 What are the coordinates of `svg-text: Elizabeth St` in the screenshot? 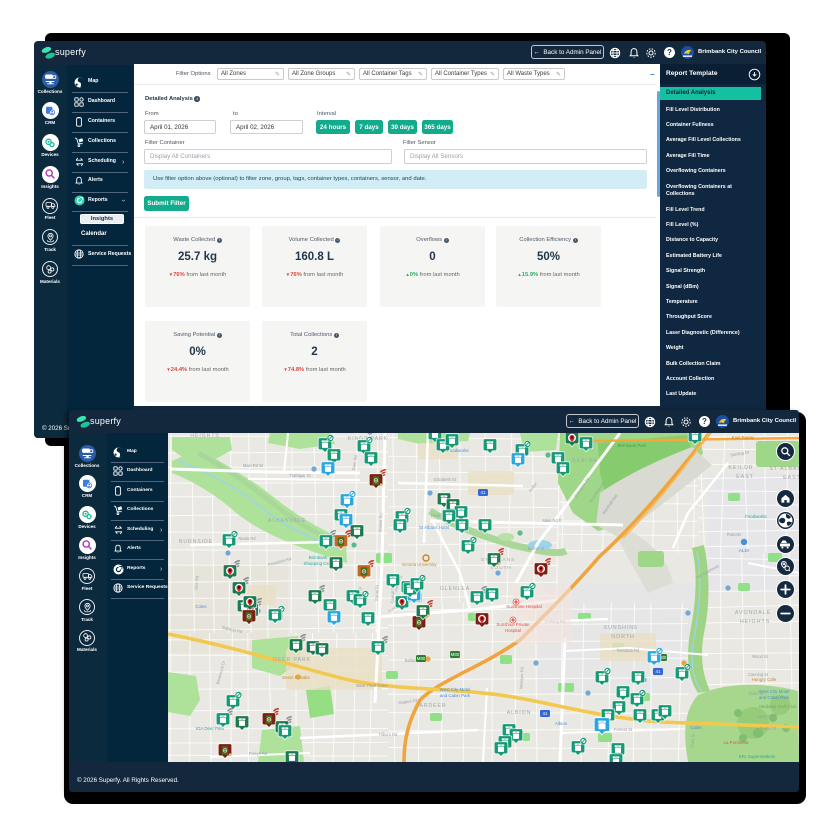 It's located at (445, 479).